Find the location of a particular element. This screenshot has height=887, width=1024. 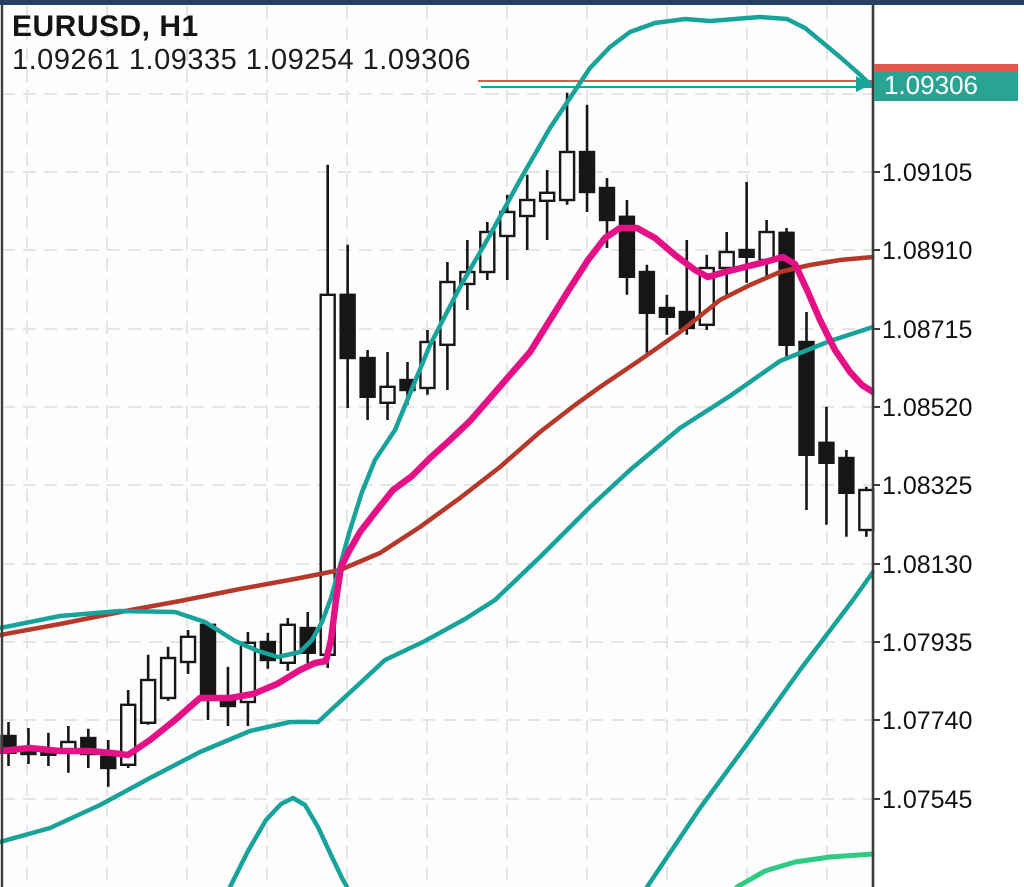

band-end-arrow-icon is located at coordinates (863, 84).